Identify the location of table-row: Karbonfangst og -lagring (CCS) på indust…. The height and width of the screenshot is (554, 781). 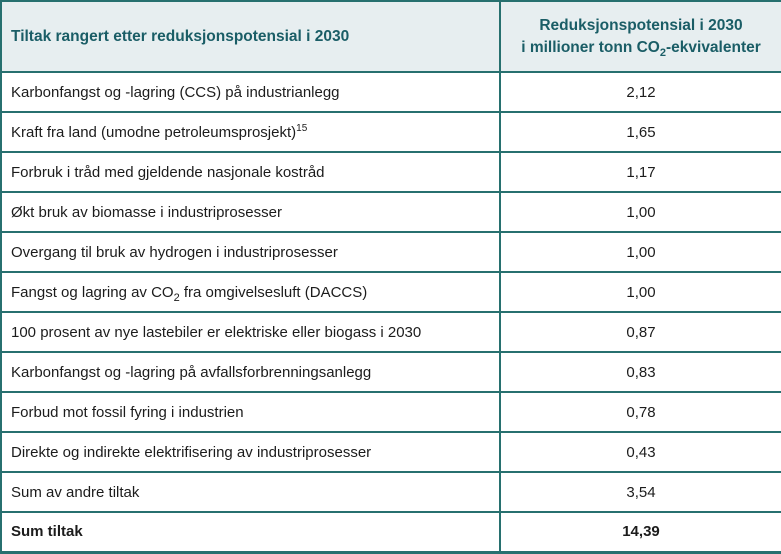
(390, 92).